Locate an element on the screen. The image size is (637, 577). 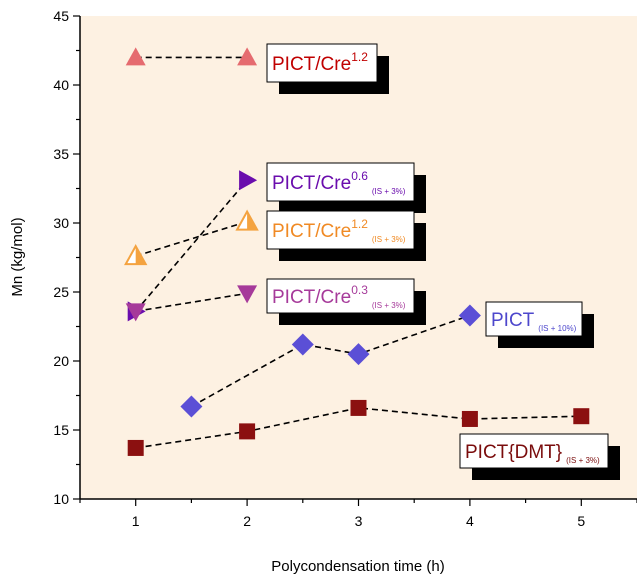
y-axis-title: Mn (kg/mol) is located at coordinates (17, 256).